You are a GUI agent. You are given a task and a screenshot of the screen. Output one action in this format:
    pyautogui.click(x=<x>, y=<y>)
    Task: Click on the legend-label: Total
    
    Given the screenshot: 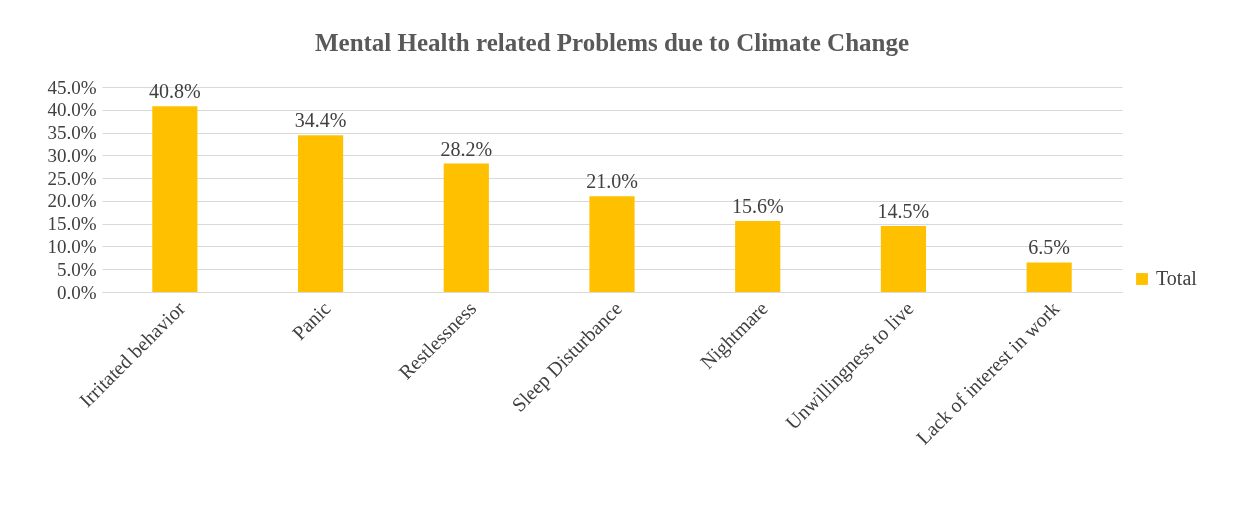 What is the action you would take?
    pyautogui.click(x=1177, y=278)
    